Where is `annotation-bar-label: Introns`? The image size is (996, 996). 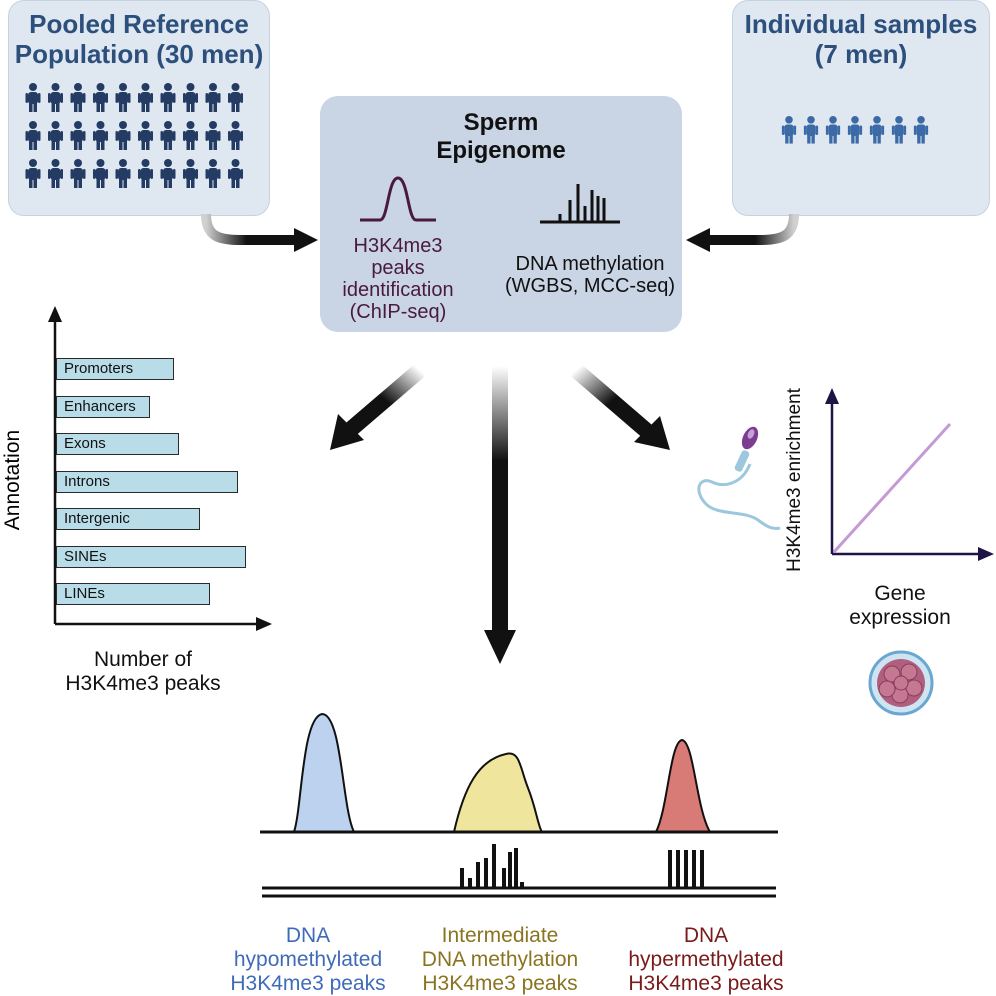 annotation-bar-label: Introns is located at coordinates (87, 481).